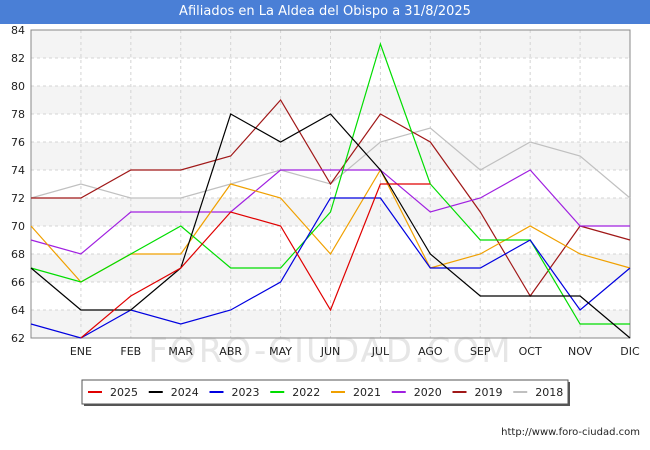 The width and height of the screenshot is (650, 450). What do you see at coordinates (18, 58) in the screenshot?
I see `y-tick-label: 82` at bounding box center [18, 58].